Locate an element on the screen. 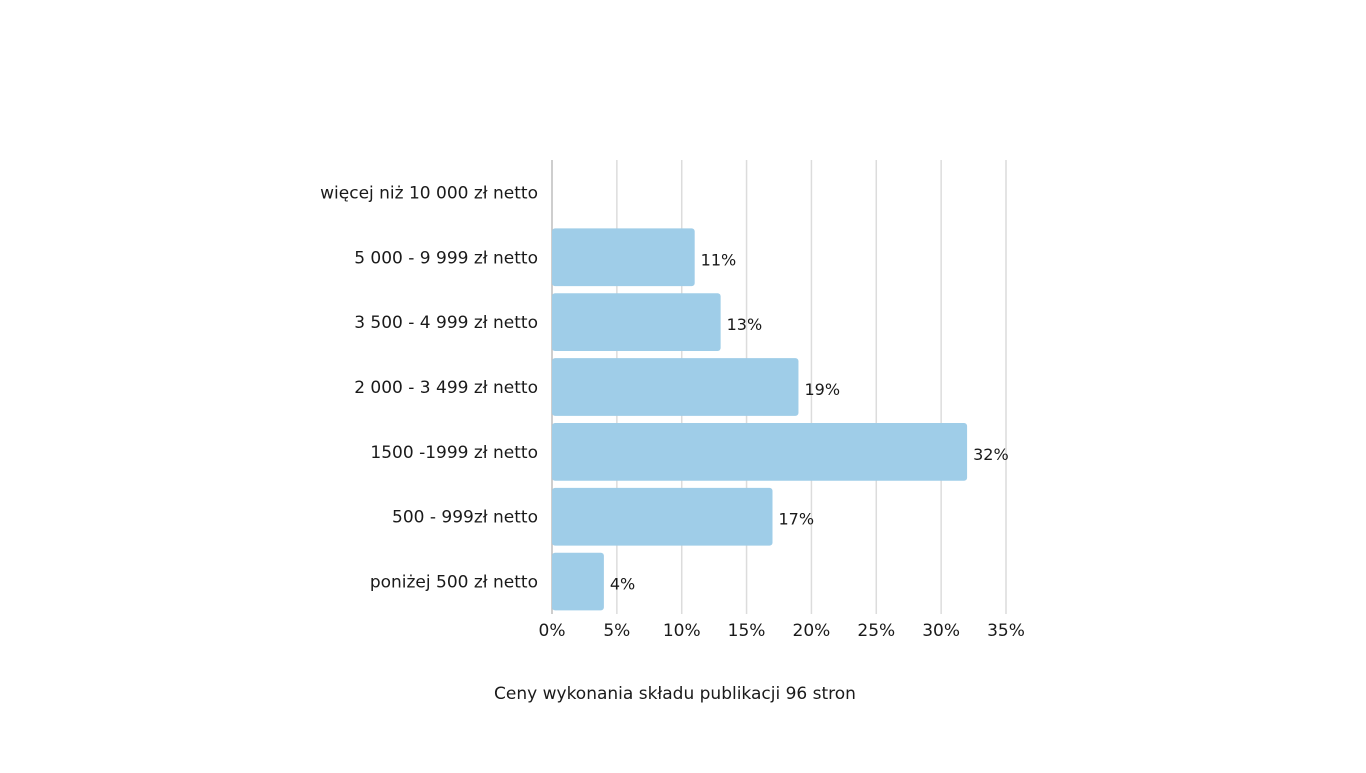  x-tick-label: 35% is located at coordinates (1006, 631).